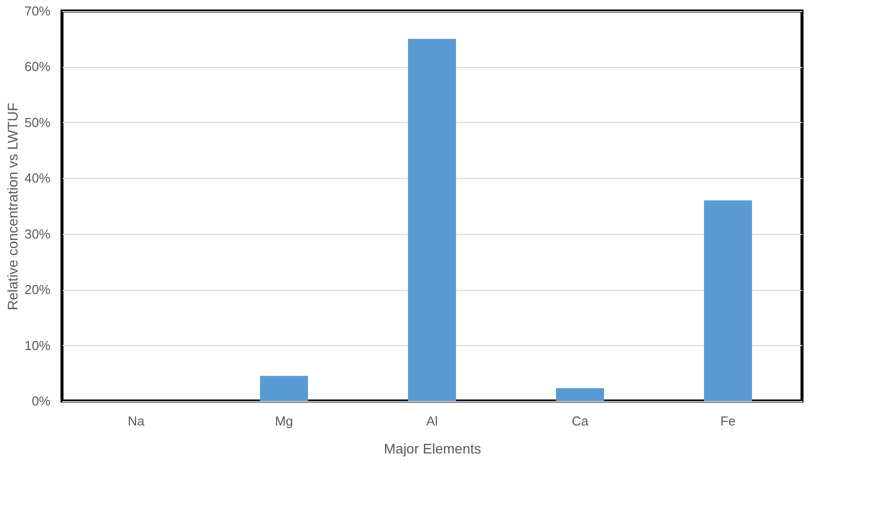 The width and height of the screenshot is (872, 508). I want to click on y-tick-label: 60%, so click(37, 66).